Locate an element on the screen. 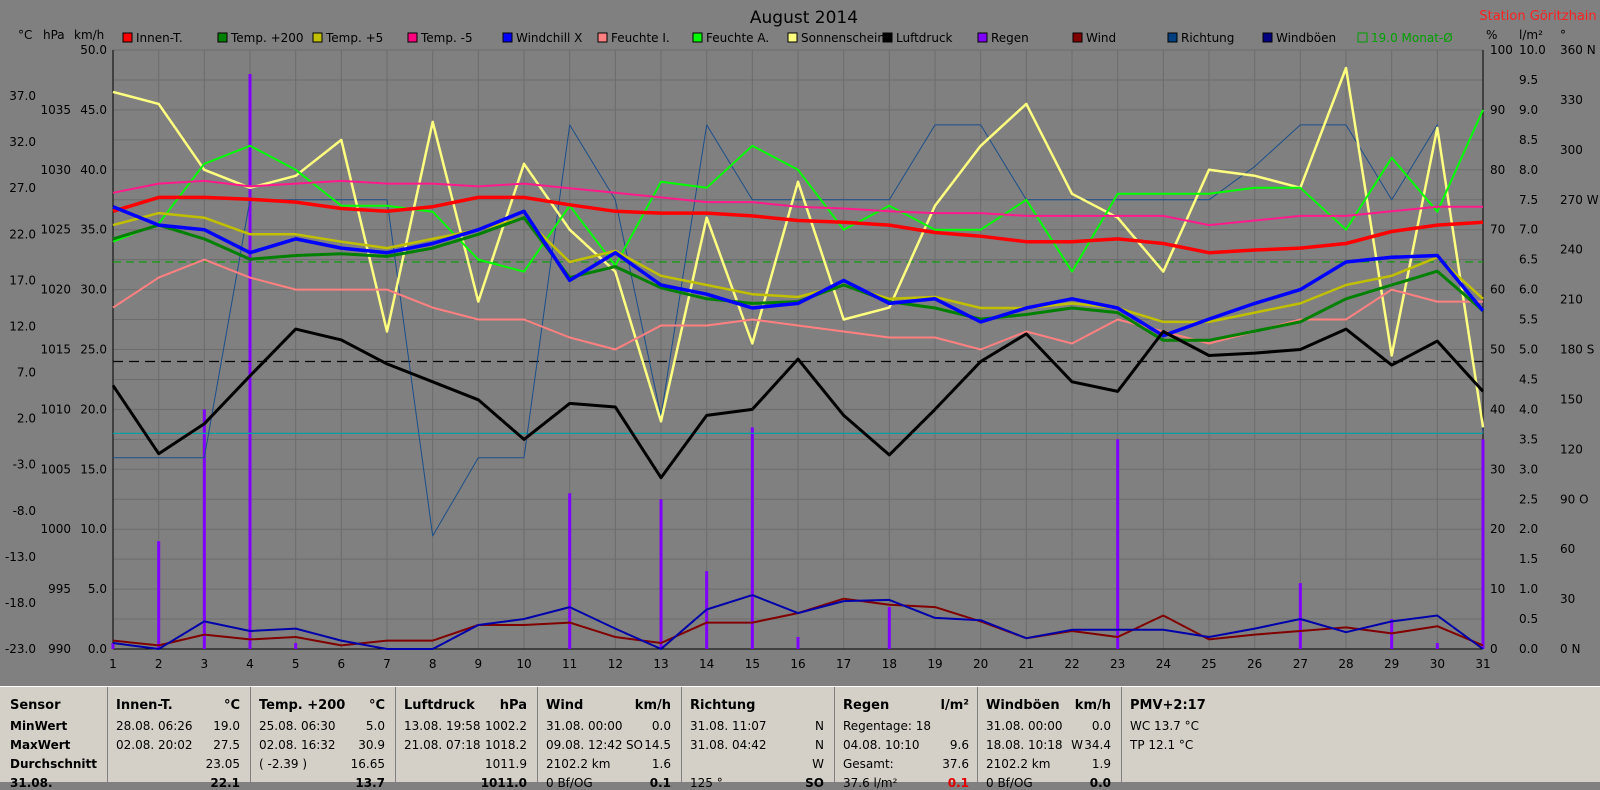  legend-label: Windchill X is located at coordinates (549, 38).